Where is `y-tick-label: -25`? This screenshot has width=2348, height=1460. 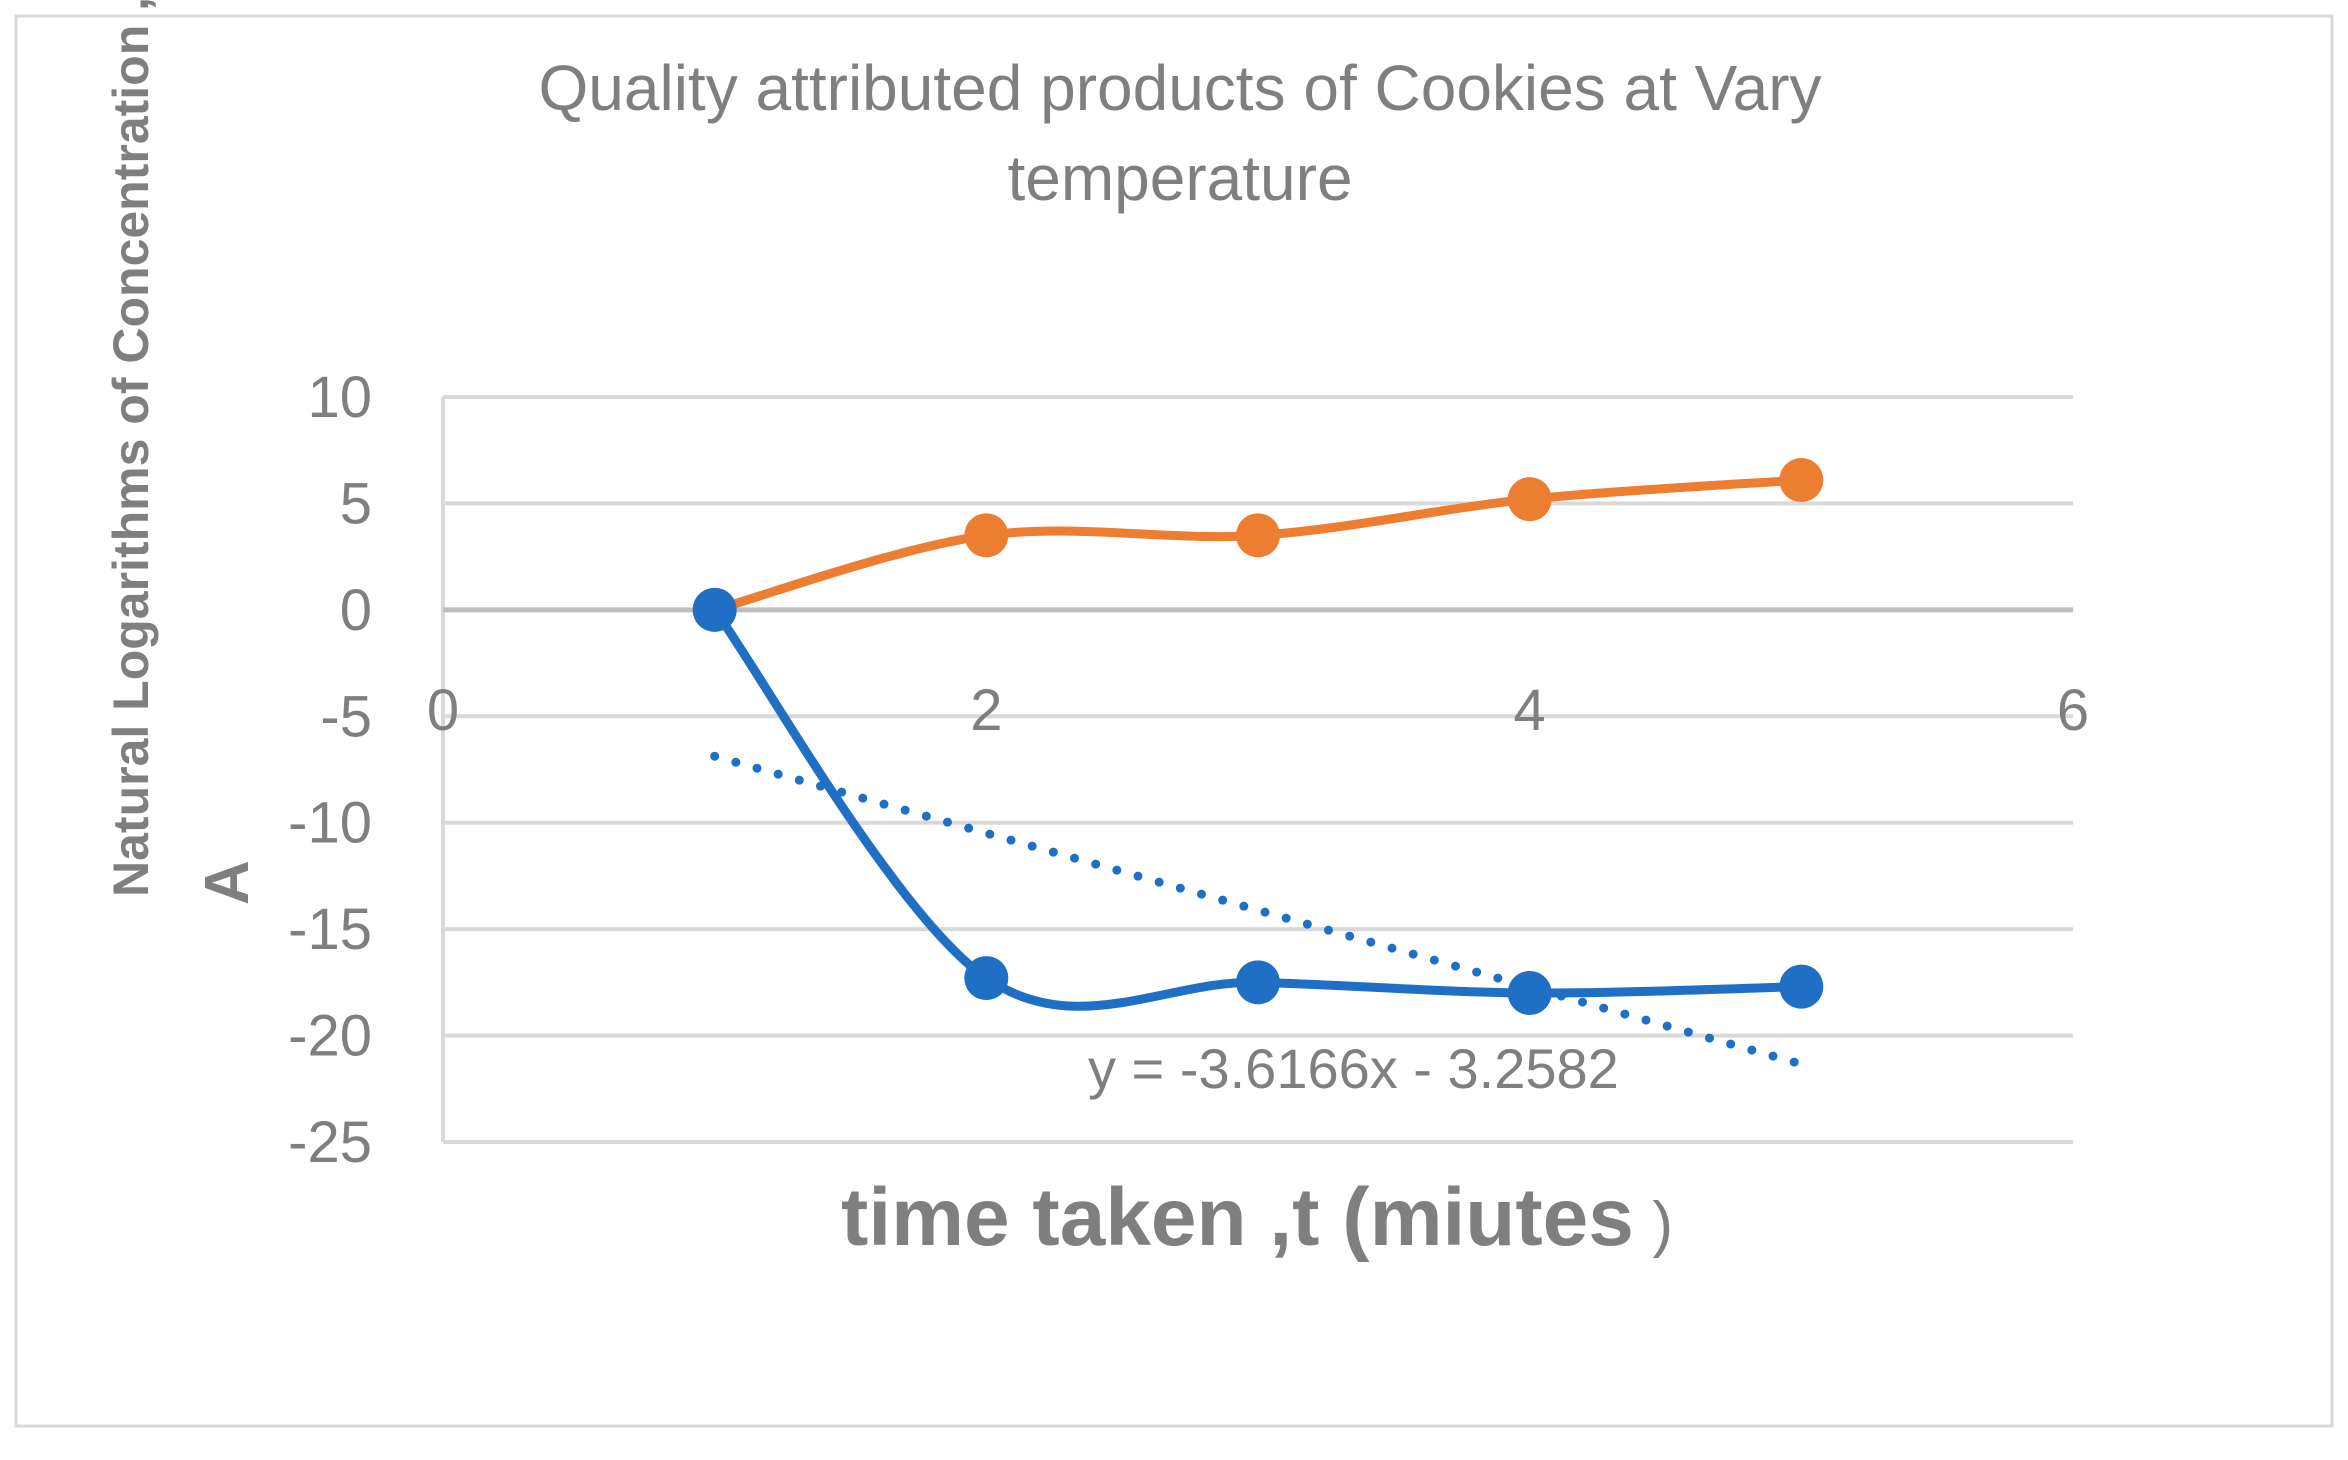 y-tick-label: -25 is located at coordinates (330, 1142).